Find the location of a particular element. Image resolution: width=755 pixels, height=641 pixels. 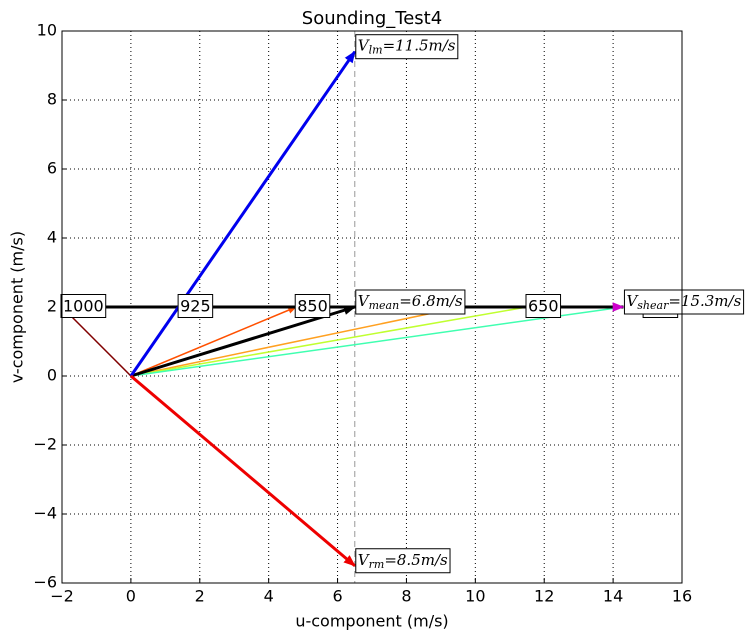

y-axis-label: v-component (m/s) is located at coordinates (17, 307).